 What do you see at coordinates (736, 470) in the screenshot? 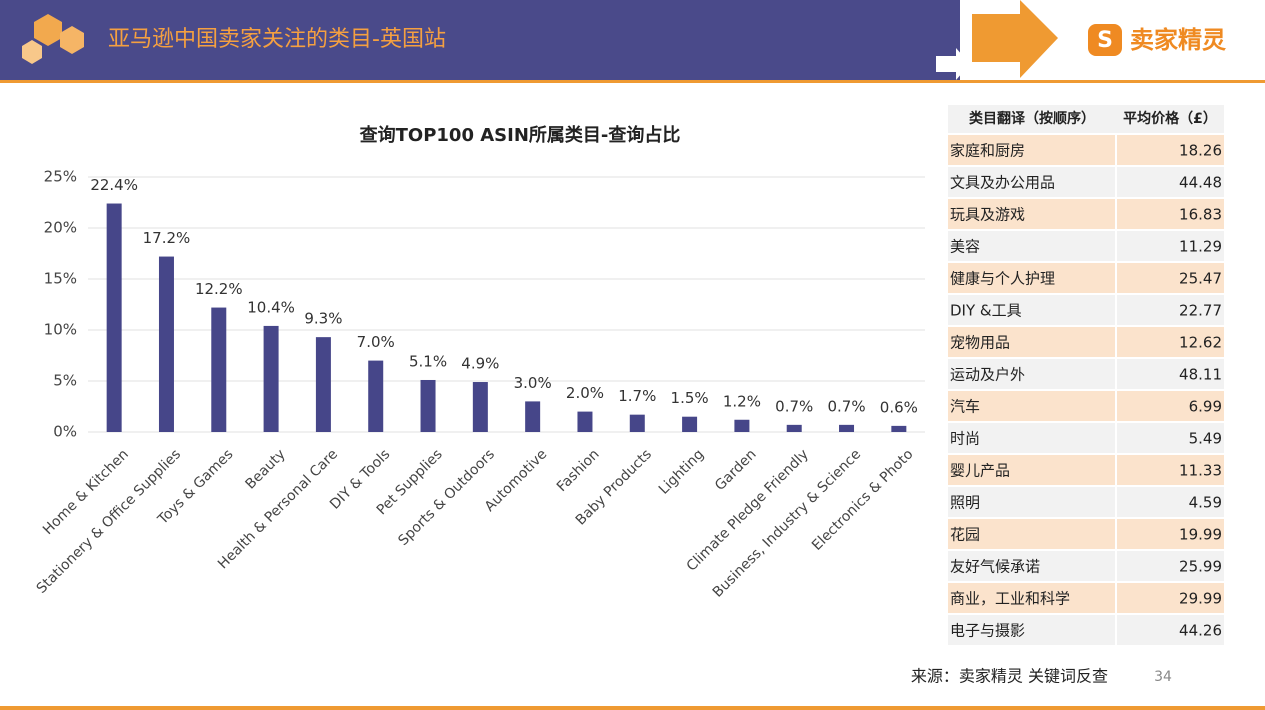
I see `x-tick-label: Garden` at bounding box center [736, 470].